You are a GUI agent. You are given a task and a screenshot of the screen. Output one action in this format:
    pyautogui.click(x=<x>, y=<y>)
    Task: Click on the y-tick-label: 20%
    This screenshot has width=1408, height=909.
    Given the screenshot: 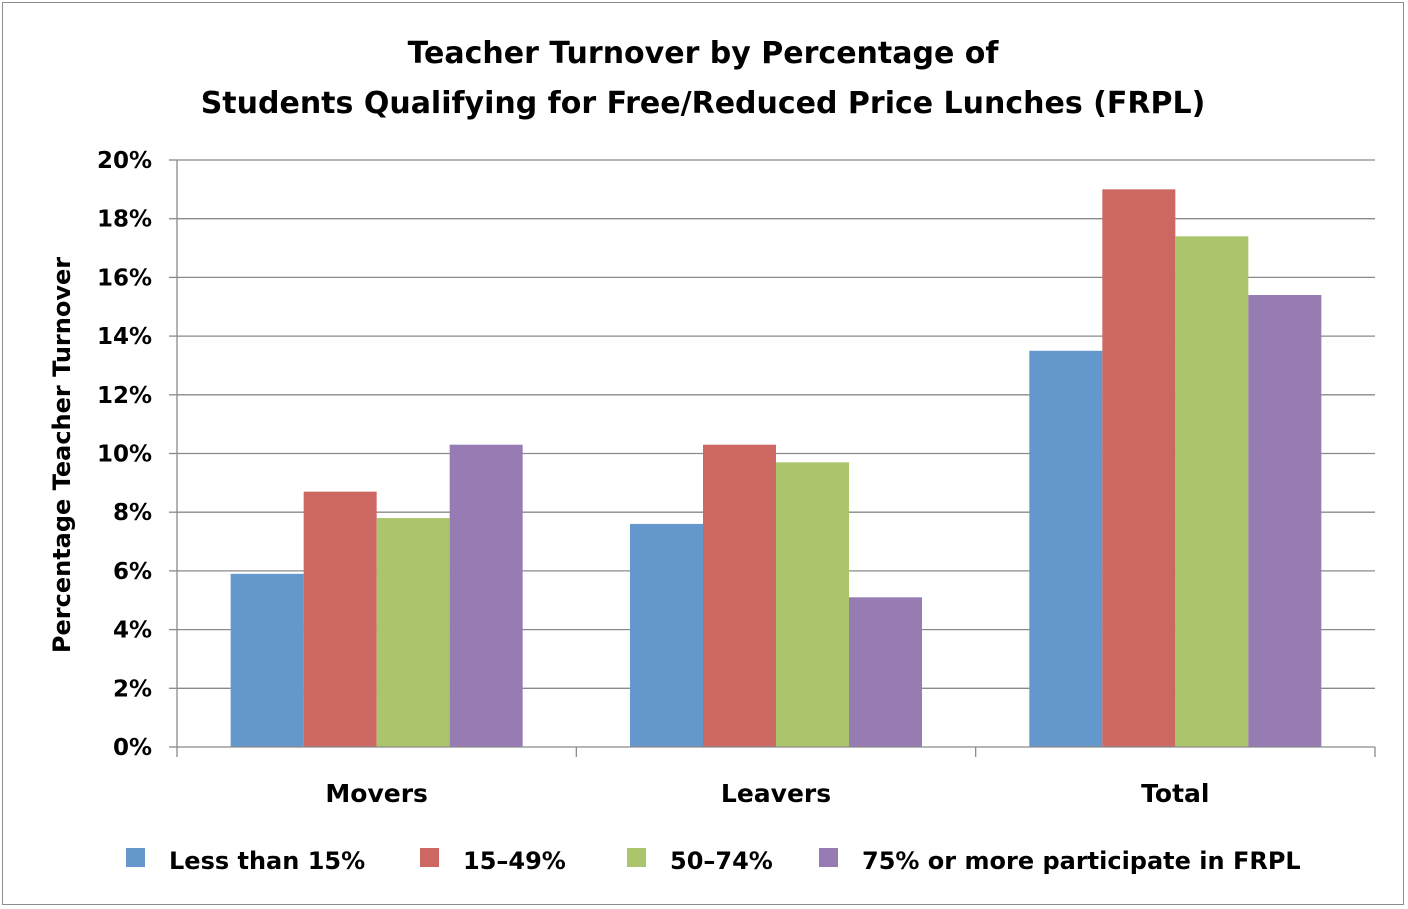 What is the action you would take?
    pyautogui.click(x=124, y=161)
    